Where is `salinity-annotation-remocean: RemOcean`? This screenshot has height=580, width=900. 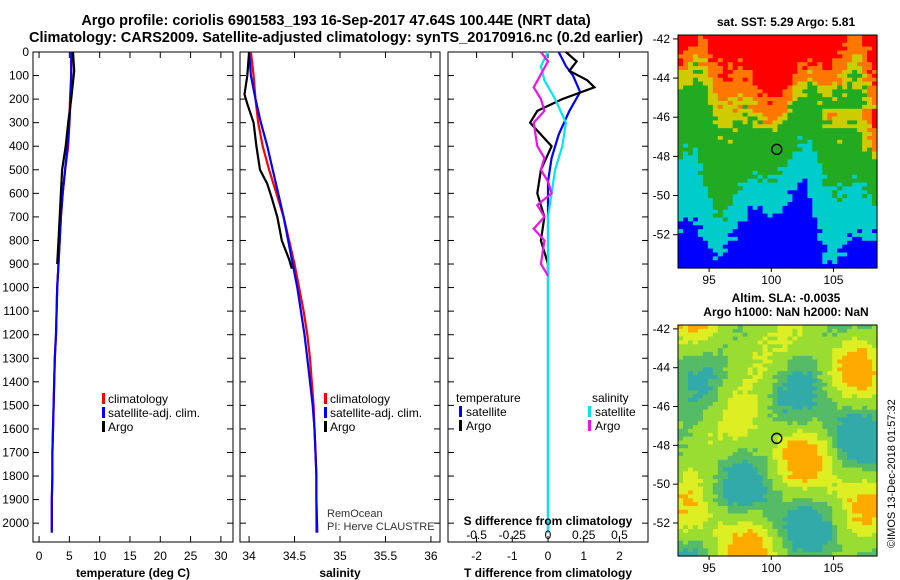 salinity-annotation-remocean: RemOcean is located at coordinates (355, 514).